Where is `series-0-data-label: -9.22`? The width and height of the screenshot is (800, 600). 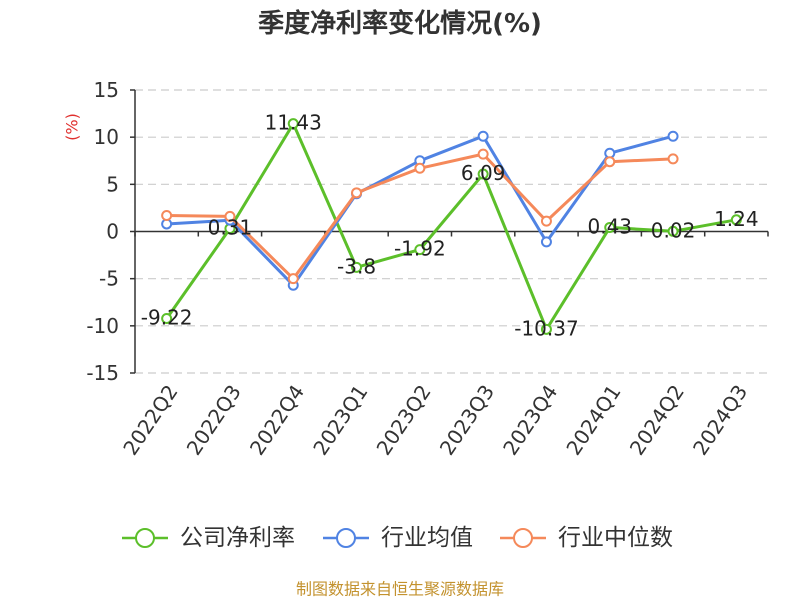 series-0-data-label: -9.22 is located at coordinates (167, 317).